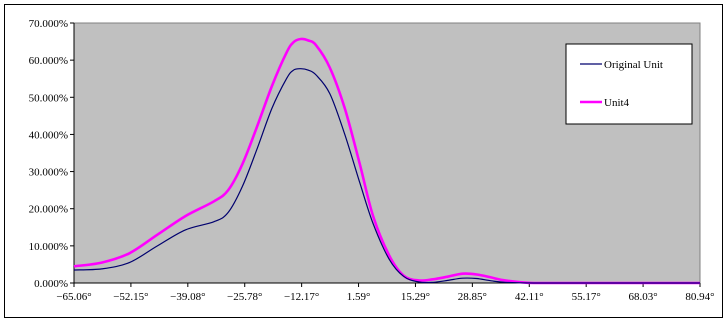  Describe the element at coordinates (48, 173) in the screenshot. I see `y-tick-label: 30.000%` at that location.